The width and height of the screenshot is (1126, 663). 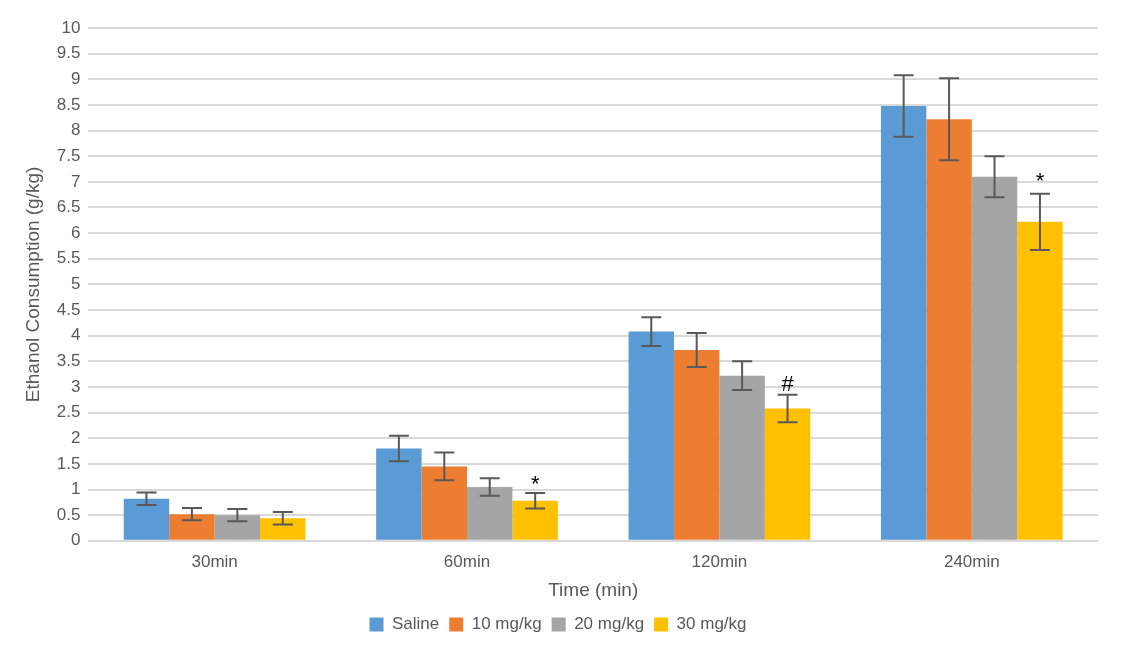 What do you see at coordinates (75, 540) in the screenshot?
I see `y-tick-label: 0` at bounding box center [75, 540].